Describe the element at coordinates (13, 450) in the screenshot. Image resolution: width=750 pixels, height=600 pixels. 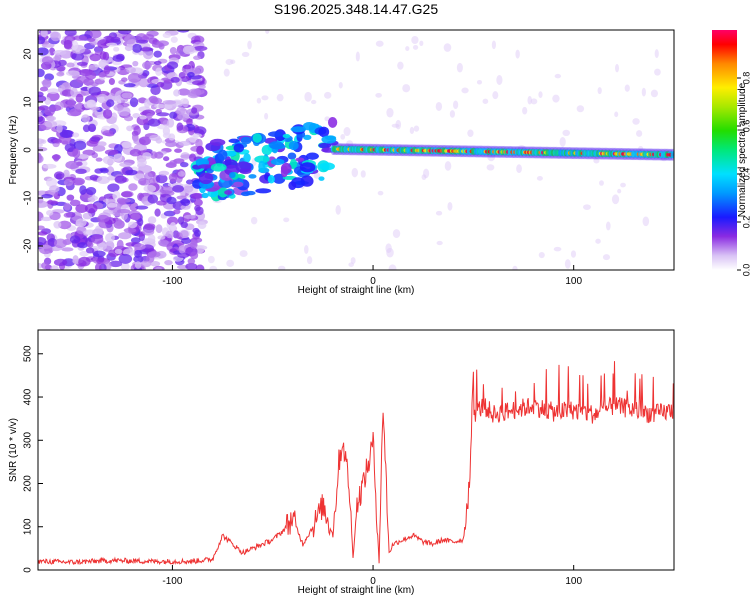
I see `snr-y-axis-label: SNR (10 * v/v)` at that location.